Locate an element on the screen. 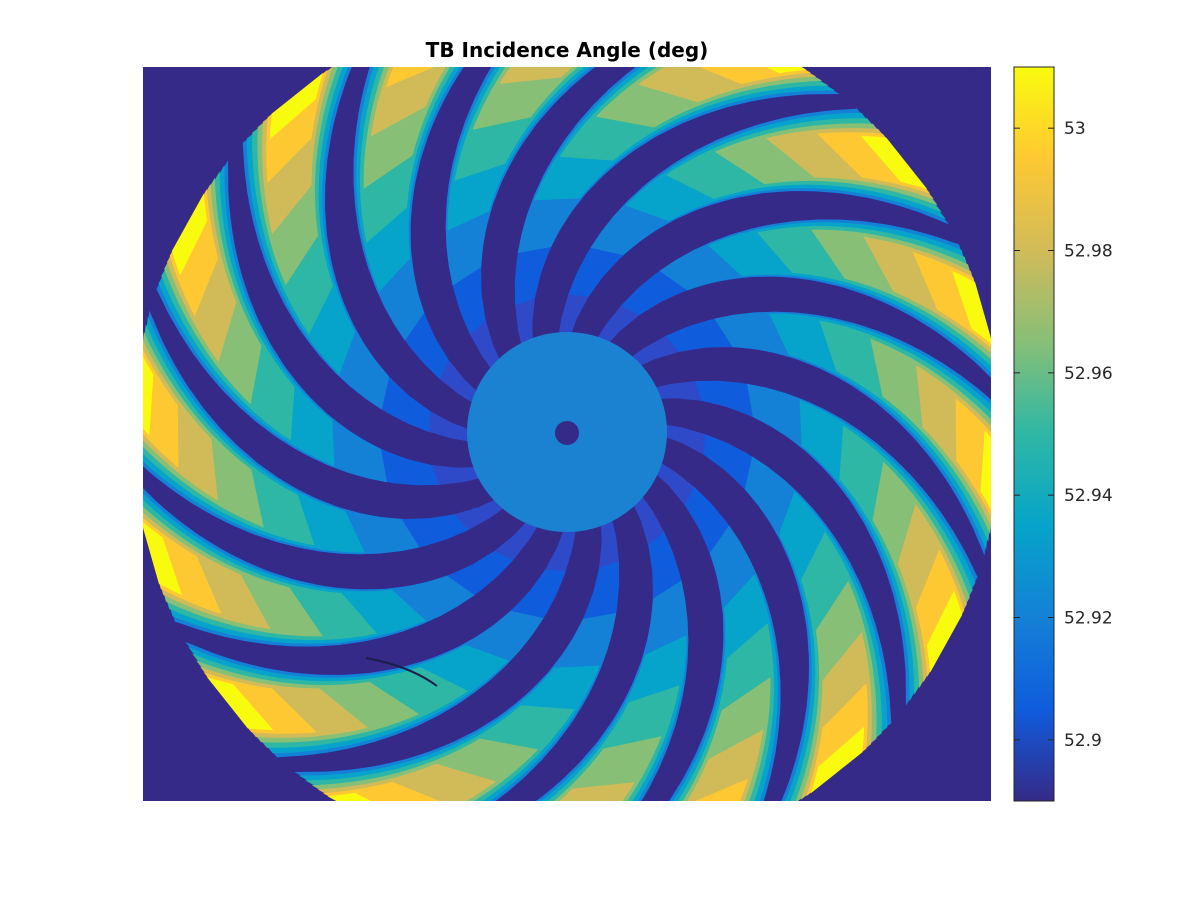 This screenshot has height=900, width=1200. colorbar-tick-label: 52.96 is located at coordinates (1088, 374).